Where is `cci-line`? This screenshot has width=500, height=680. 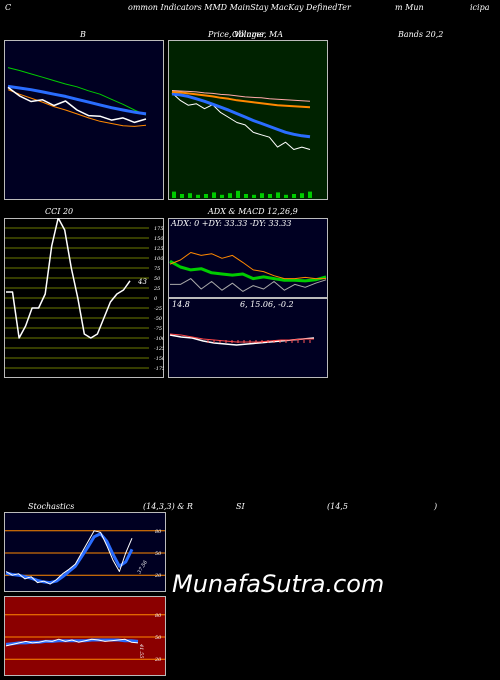 cci-line is located at coordinates (68, 278).